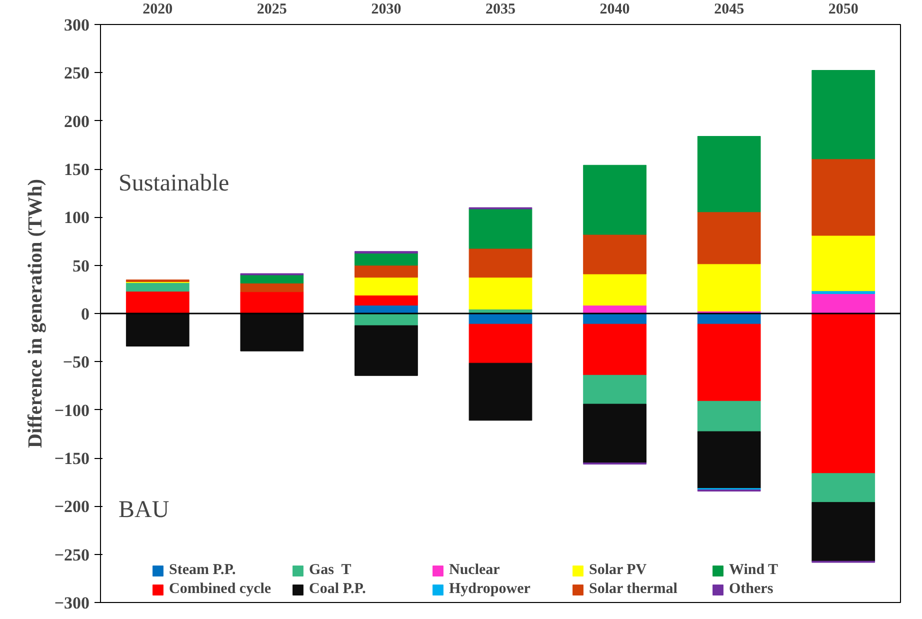 Image resolution: width=922 pixels, height=619 pixels. What do you see at coordinates (490, 589) in the screenshot?
I see `legend-label: Hydropower` at bounding box center [490, 589].